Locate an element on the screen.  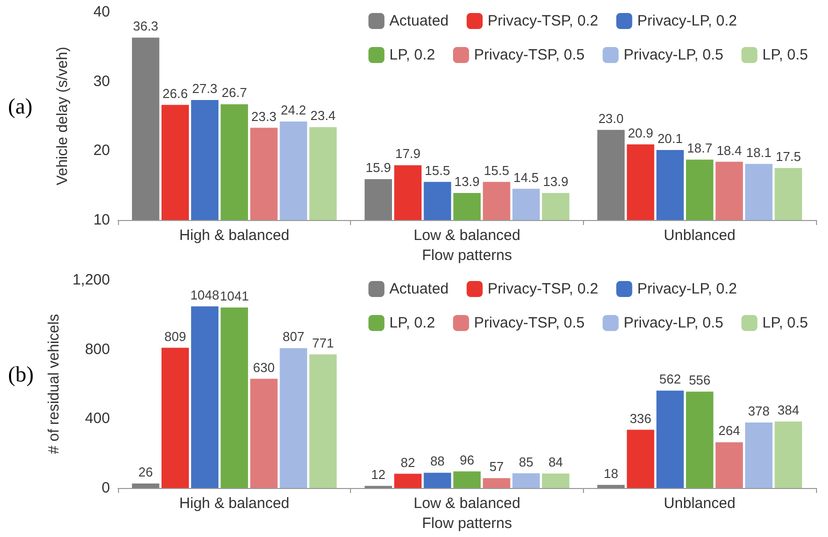
data-label: 20.9 is located at coordinates (641, 132).